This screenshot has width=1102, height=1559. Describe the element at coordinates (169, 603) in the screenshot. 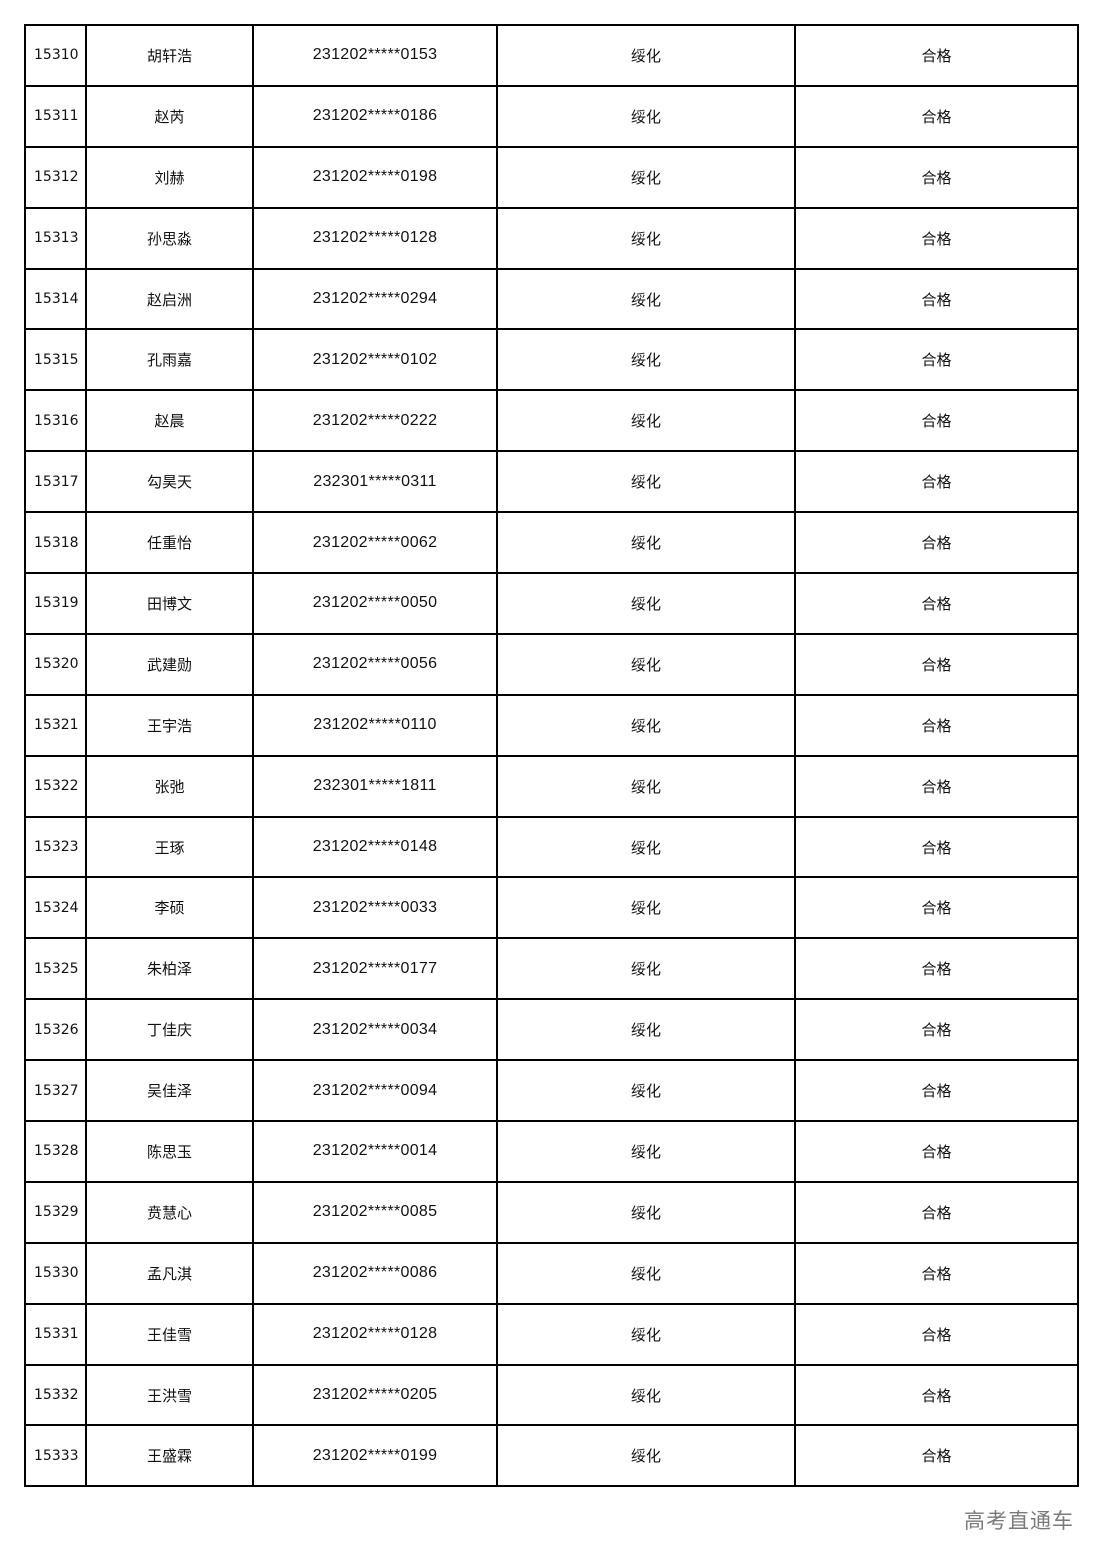

I see `name-cell: 田博文` at that location.